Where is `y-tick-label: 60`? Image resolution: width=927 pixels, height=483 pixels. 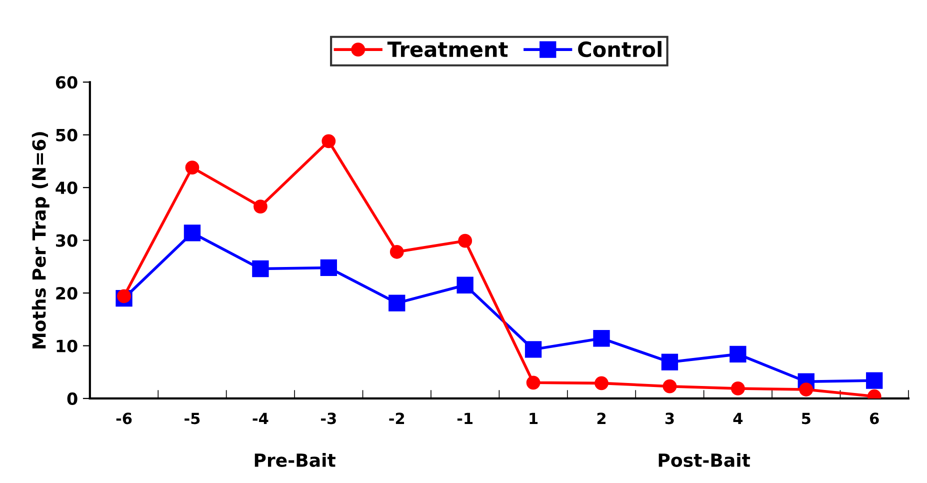 y-tick-label: 60 is located at coordinates (67, 82).